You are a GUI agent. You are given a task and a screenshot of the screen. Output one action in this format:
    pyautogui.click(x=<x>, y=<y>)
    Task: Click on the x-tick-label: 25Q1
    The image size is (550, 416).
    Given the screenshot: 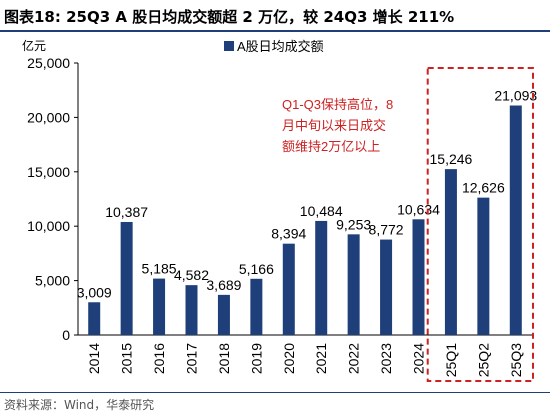 What is the action you would take?
    pyautogui.click(x=451, y=360)
    